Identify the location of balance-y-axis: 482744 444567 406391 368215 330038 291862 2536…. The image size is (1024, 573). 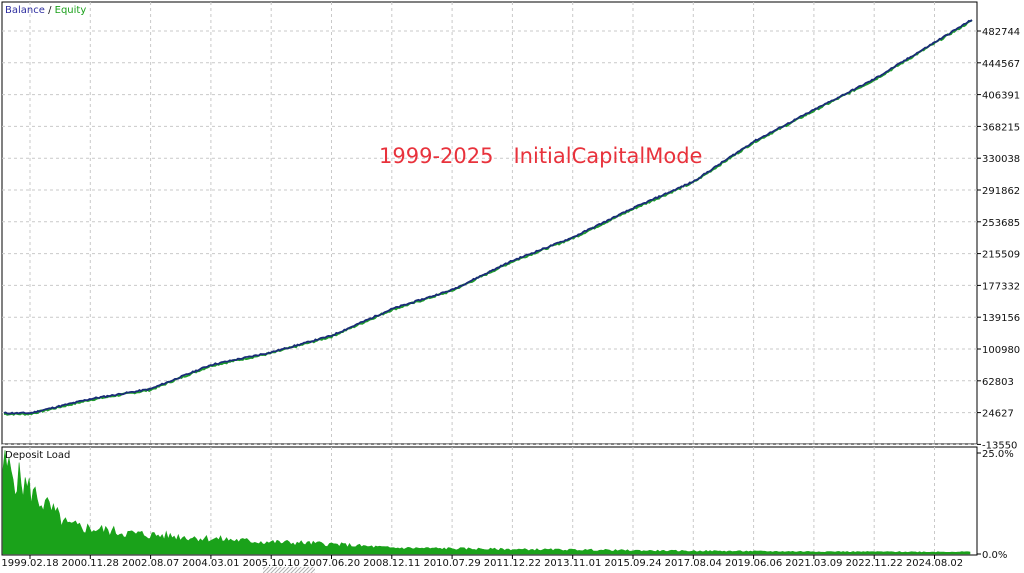
(998, 239).